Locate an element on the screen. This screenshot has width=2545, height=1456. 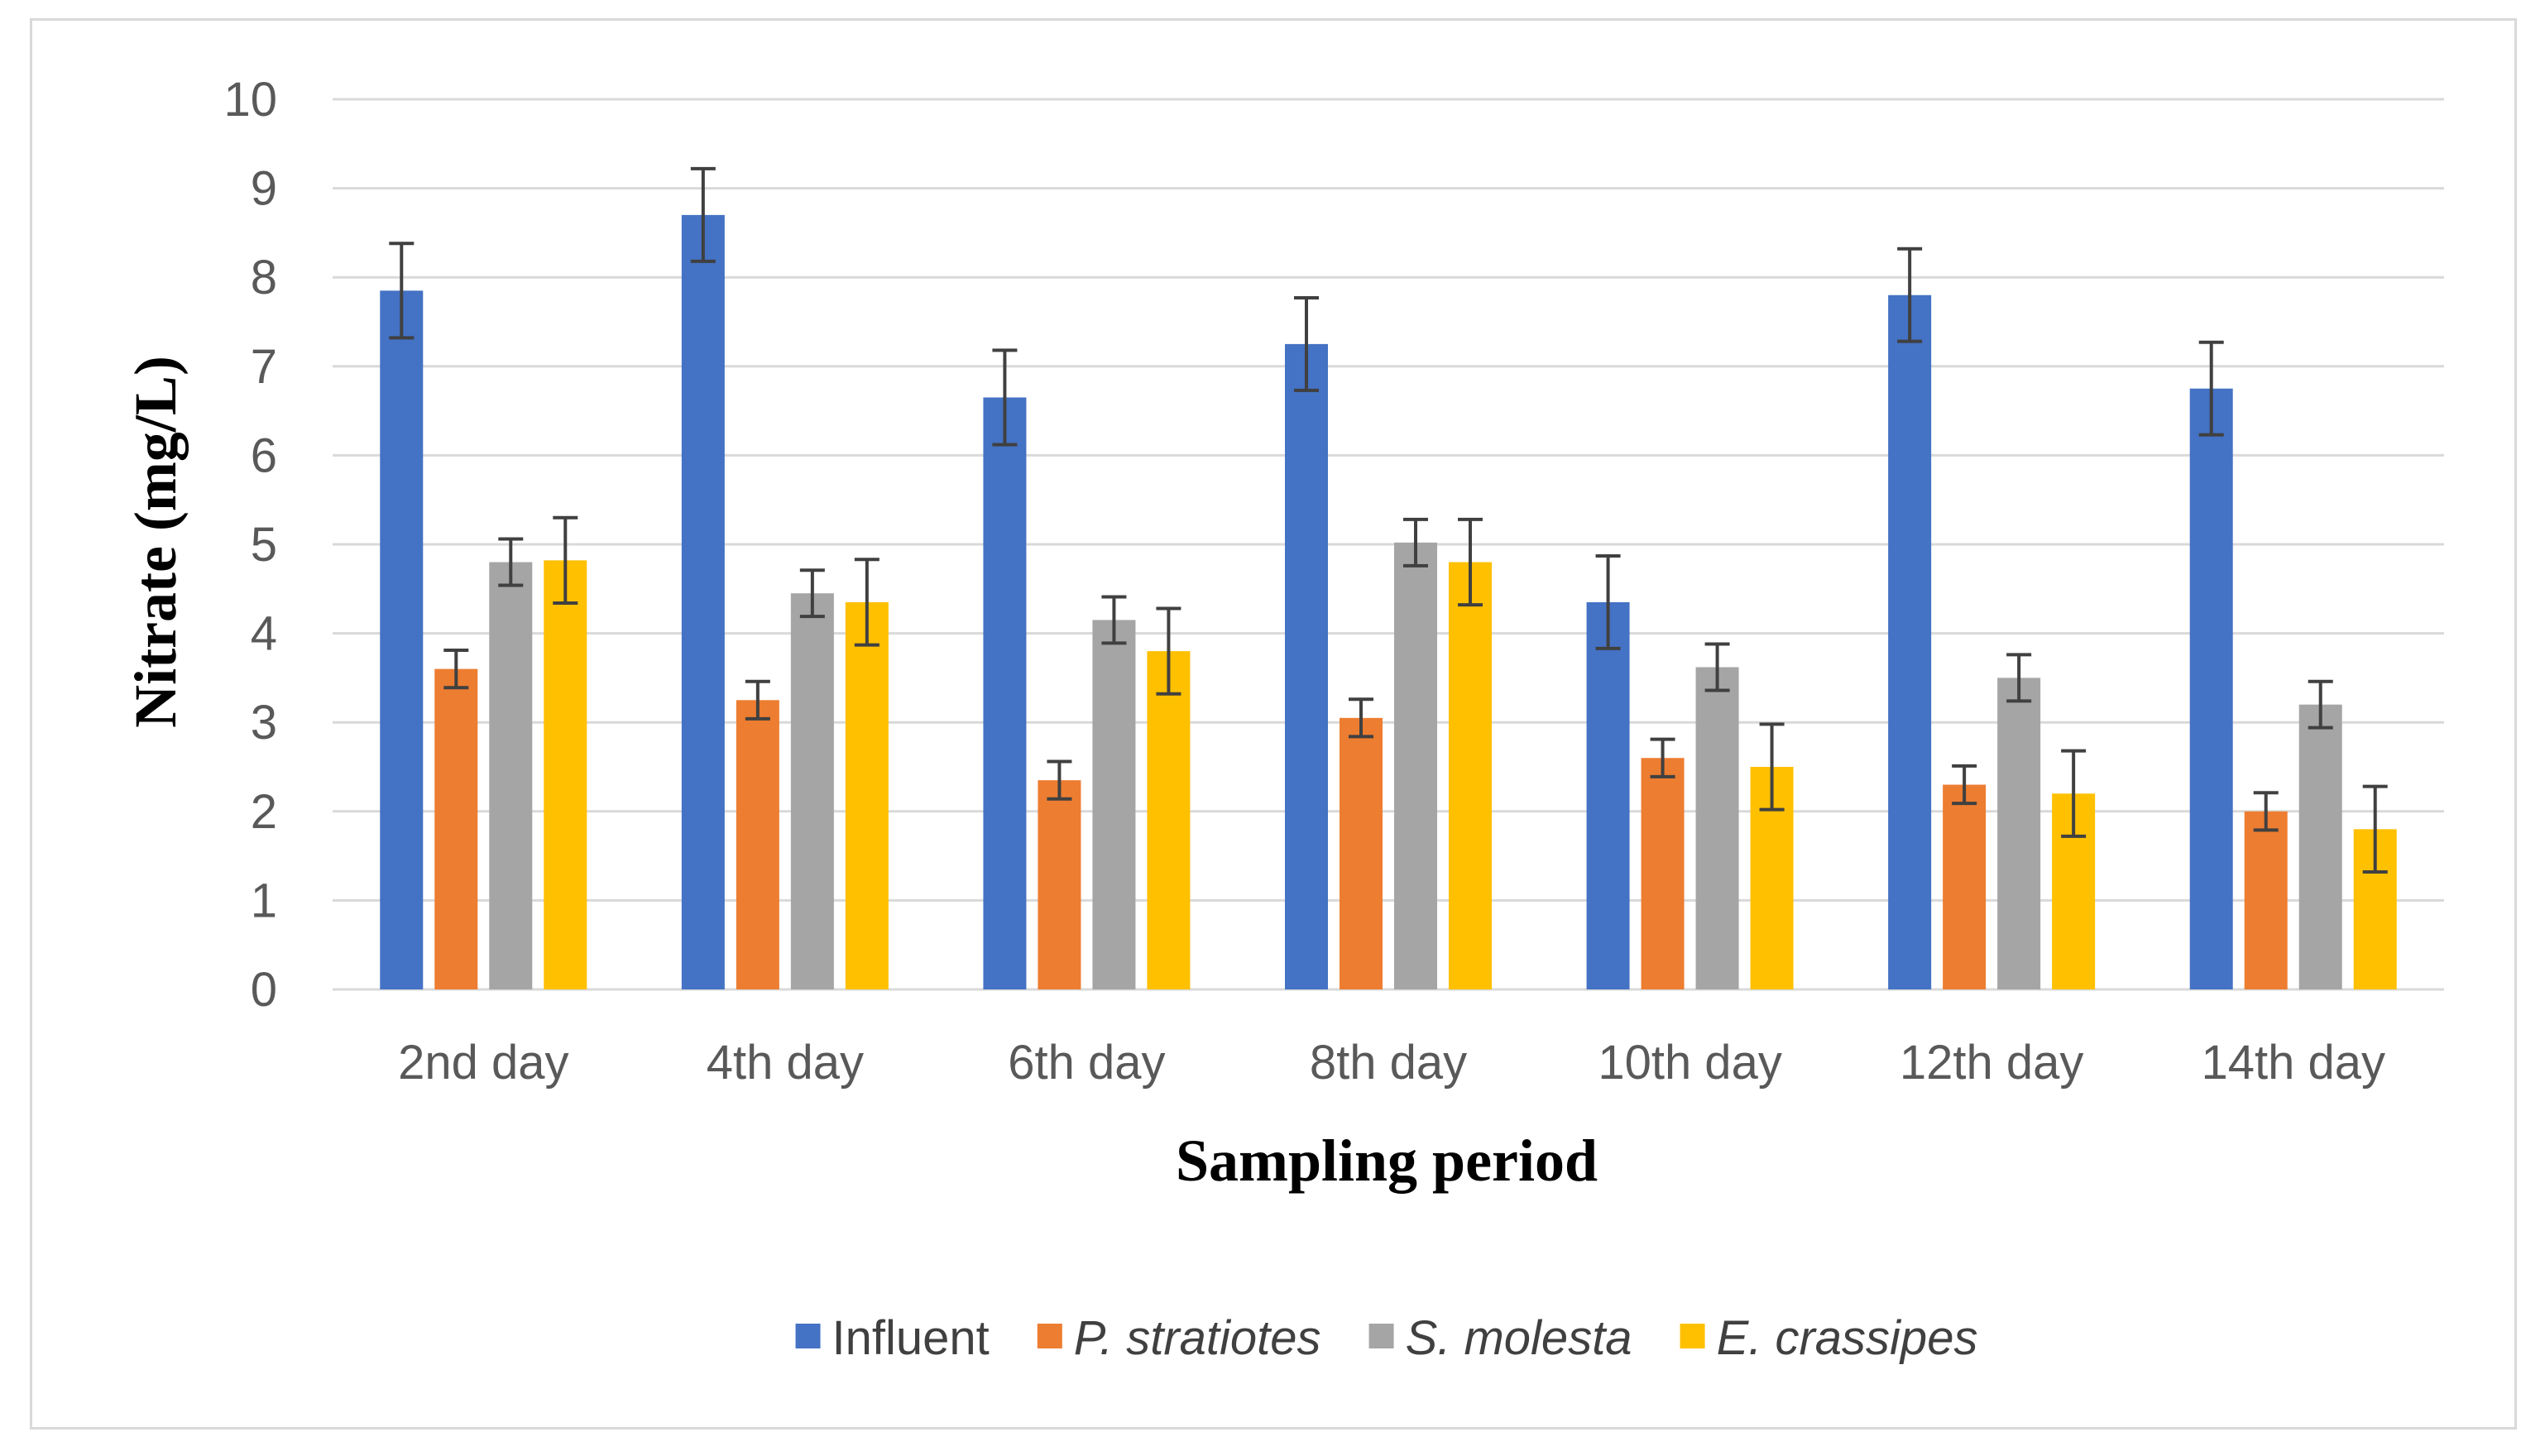
error-bar-p-stratiotes-8th-day is located at coordinates (1361, 718).